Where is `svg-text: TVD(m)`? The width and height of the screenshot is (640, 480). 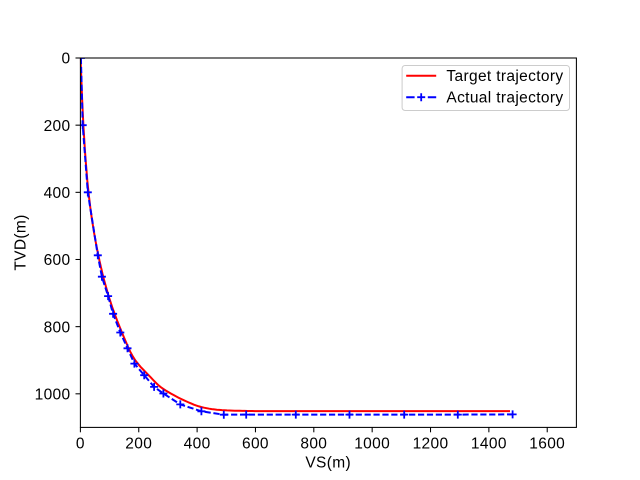
svg-text: TVD(m) is located at coordinates (20, 242).